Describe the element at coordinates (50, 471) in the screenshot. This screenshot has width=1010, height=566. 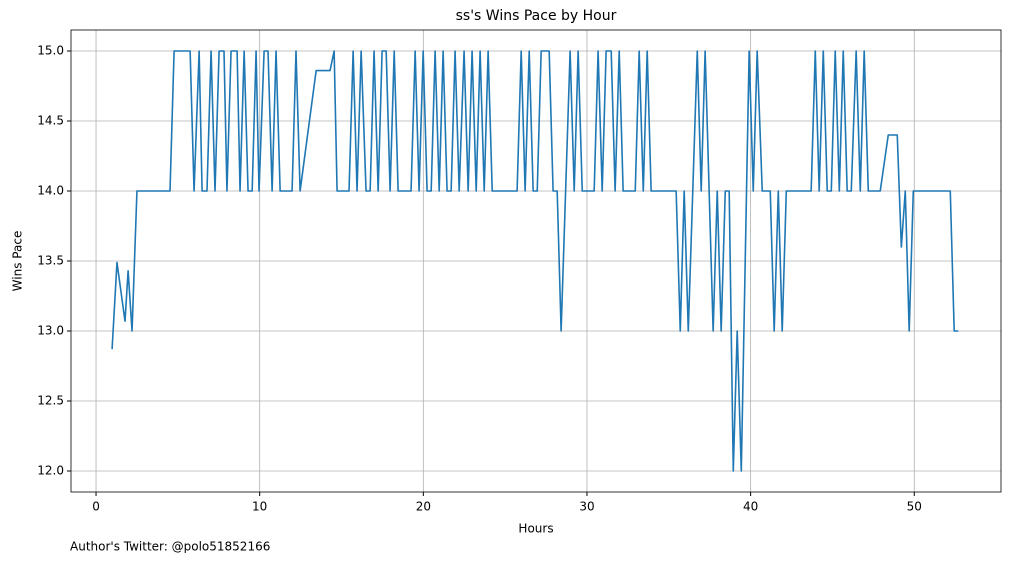
I see `y-tick-label: 12.0` at that location.